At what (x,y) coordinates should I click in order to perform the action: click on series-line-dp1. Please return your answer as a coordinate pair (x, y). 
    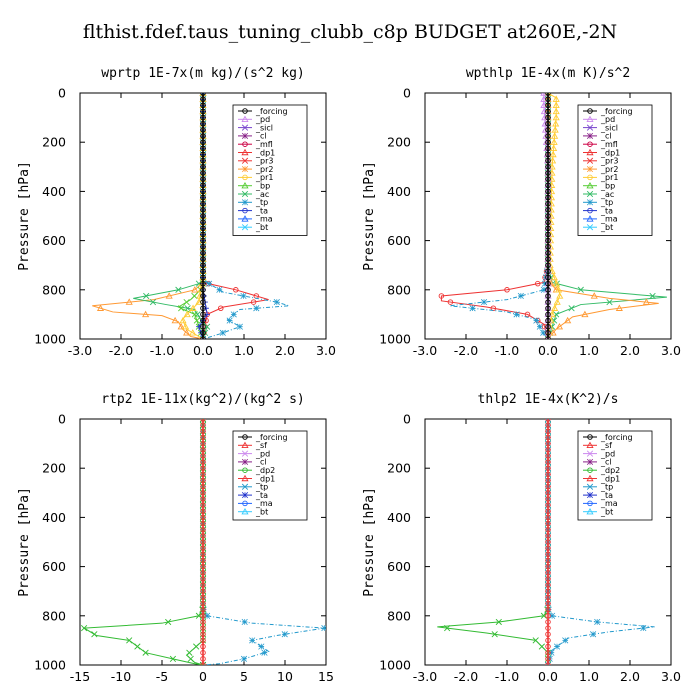
    Looking at the image, I should click on (494, 216).